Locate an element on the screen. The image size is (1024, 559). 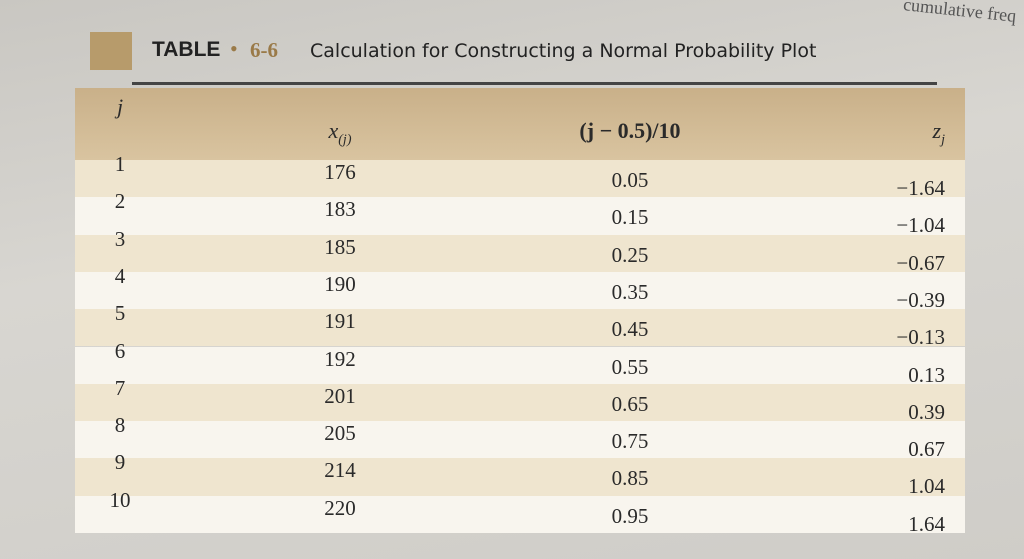
table-cell: −1.04 is located at coordinates (920, 225).